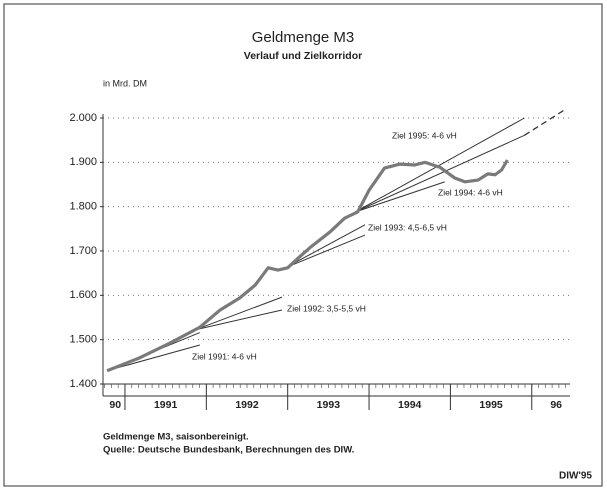 This screenshot has width=607, height=491. What do you see at coordinates (303, 56) in the screenshot?
I see `chart-subtitle: Verlauf und Zielkorridor` at bounding box center [303, 56].